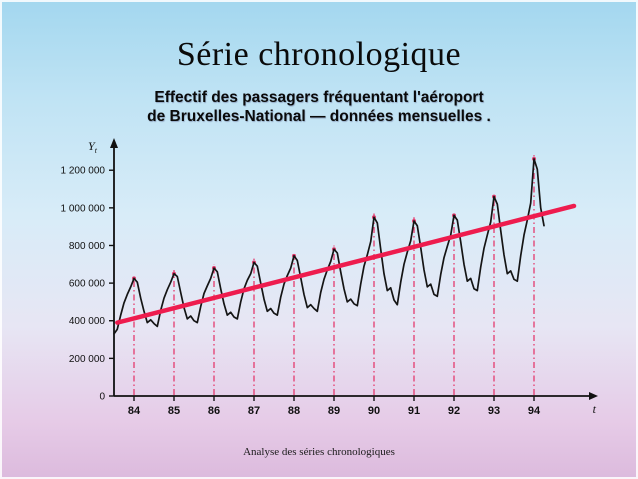 The width and height of the screenshot is (638, 479). Describe the element at coordinates (454, 411) in the screenshot. I see `x-tick-label: 92` at that location.